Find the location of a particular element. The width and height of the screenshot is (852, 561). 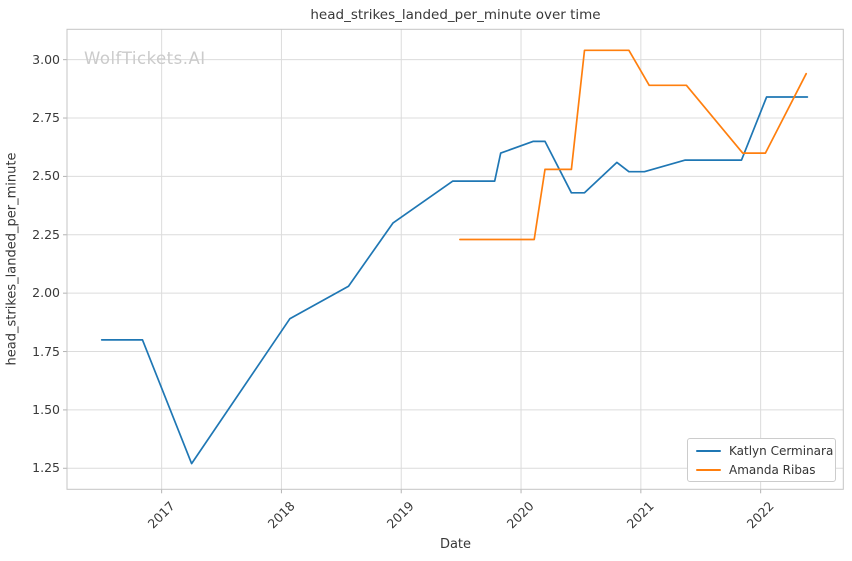

chart-title: head_strikes_landed_per_minute over time is located at coordinates (455, 15).